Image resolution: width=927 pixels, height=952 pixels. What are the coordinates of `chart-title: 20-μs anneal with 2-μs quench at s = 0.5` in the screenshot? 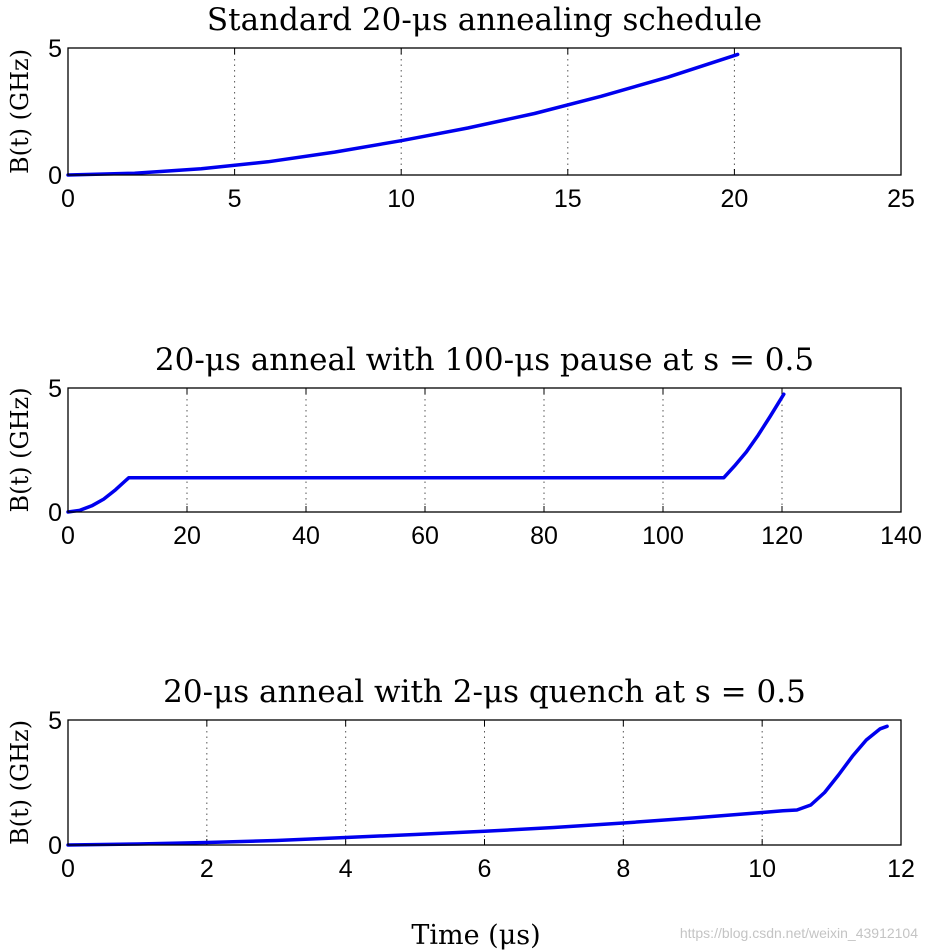 It's located at (484, 692).